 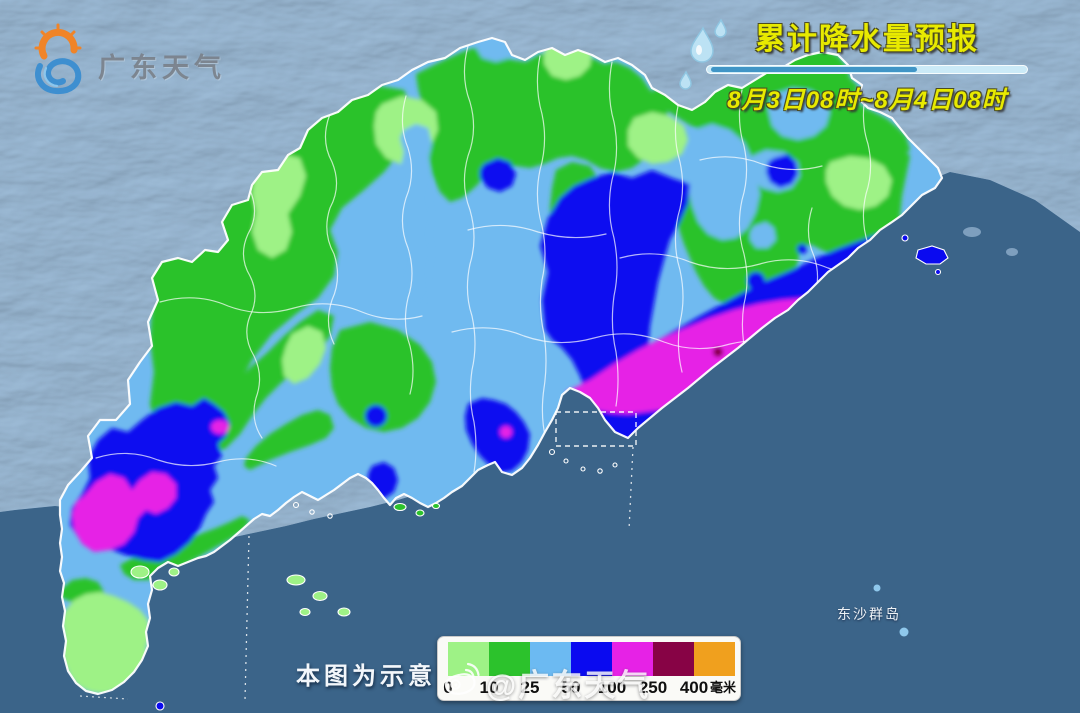 What do you see at coordinates (703, 54) in the screenshot?
I see `raindrops-icon` at bounding box center [703, 54].